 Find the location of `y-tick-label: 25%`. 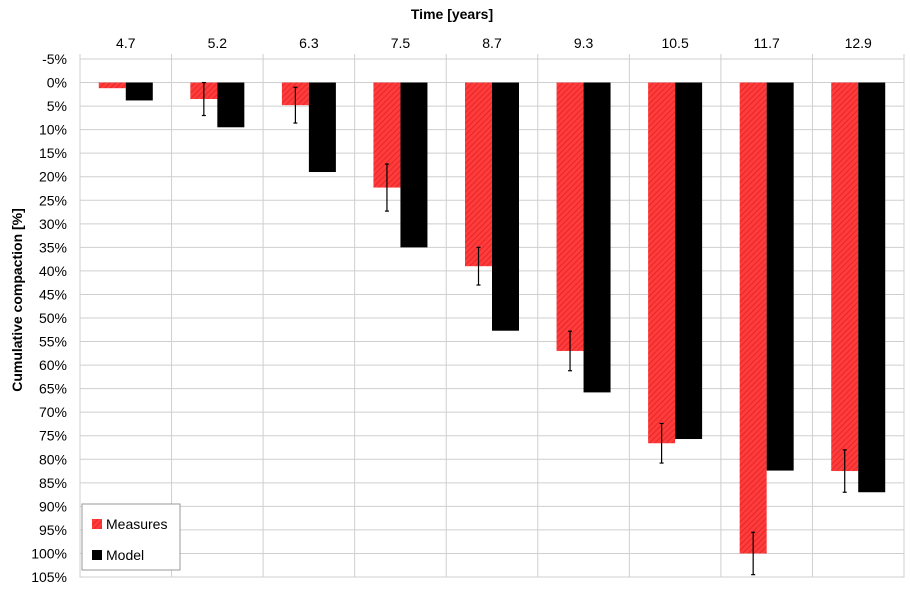

y-tick-label: 25% is located at coordinates (53, 200).